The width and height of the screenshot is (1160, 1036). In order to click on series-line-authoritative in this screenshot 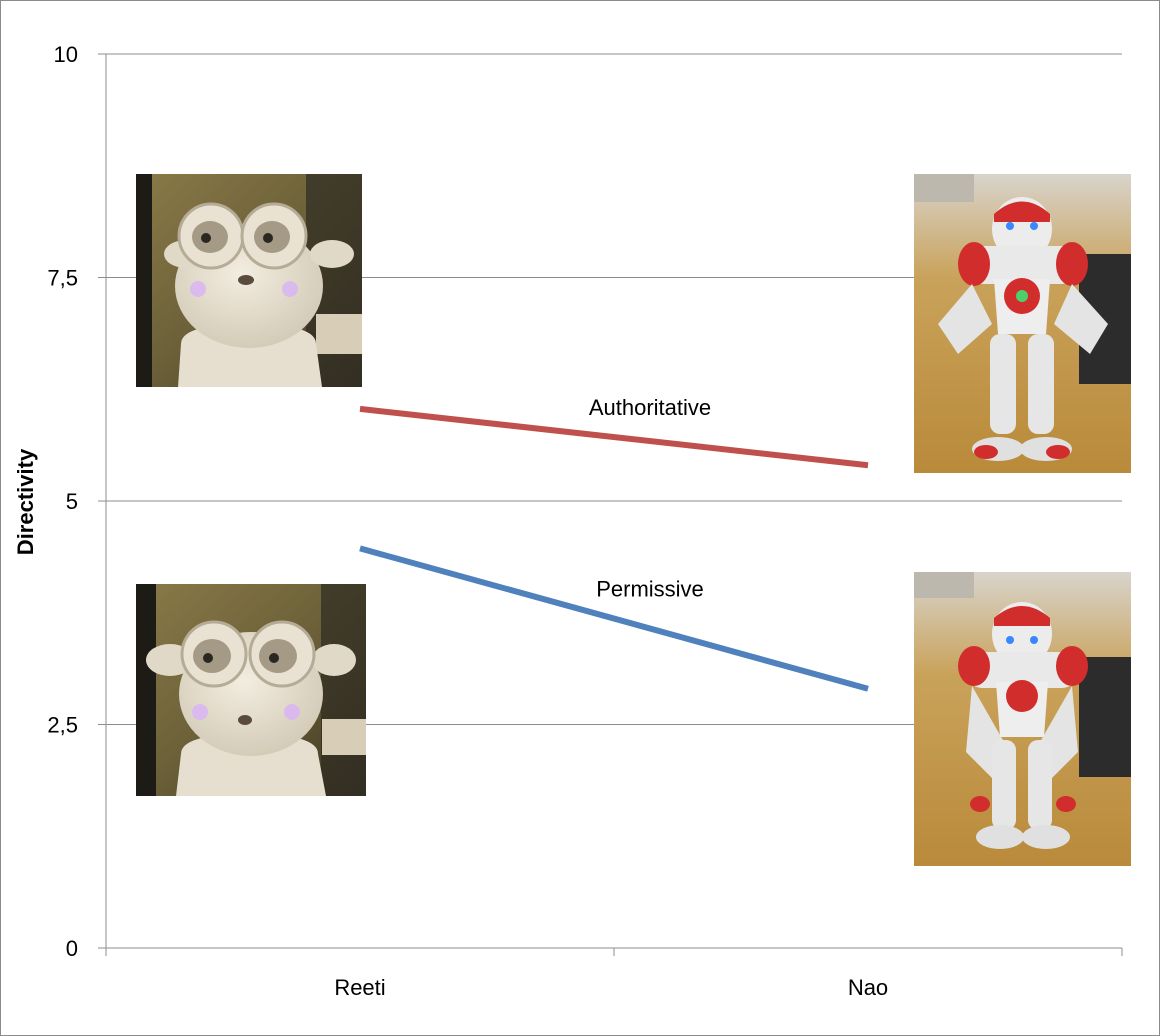, I will do `click(614, 437)`.